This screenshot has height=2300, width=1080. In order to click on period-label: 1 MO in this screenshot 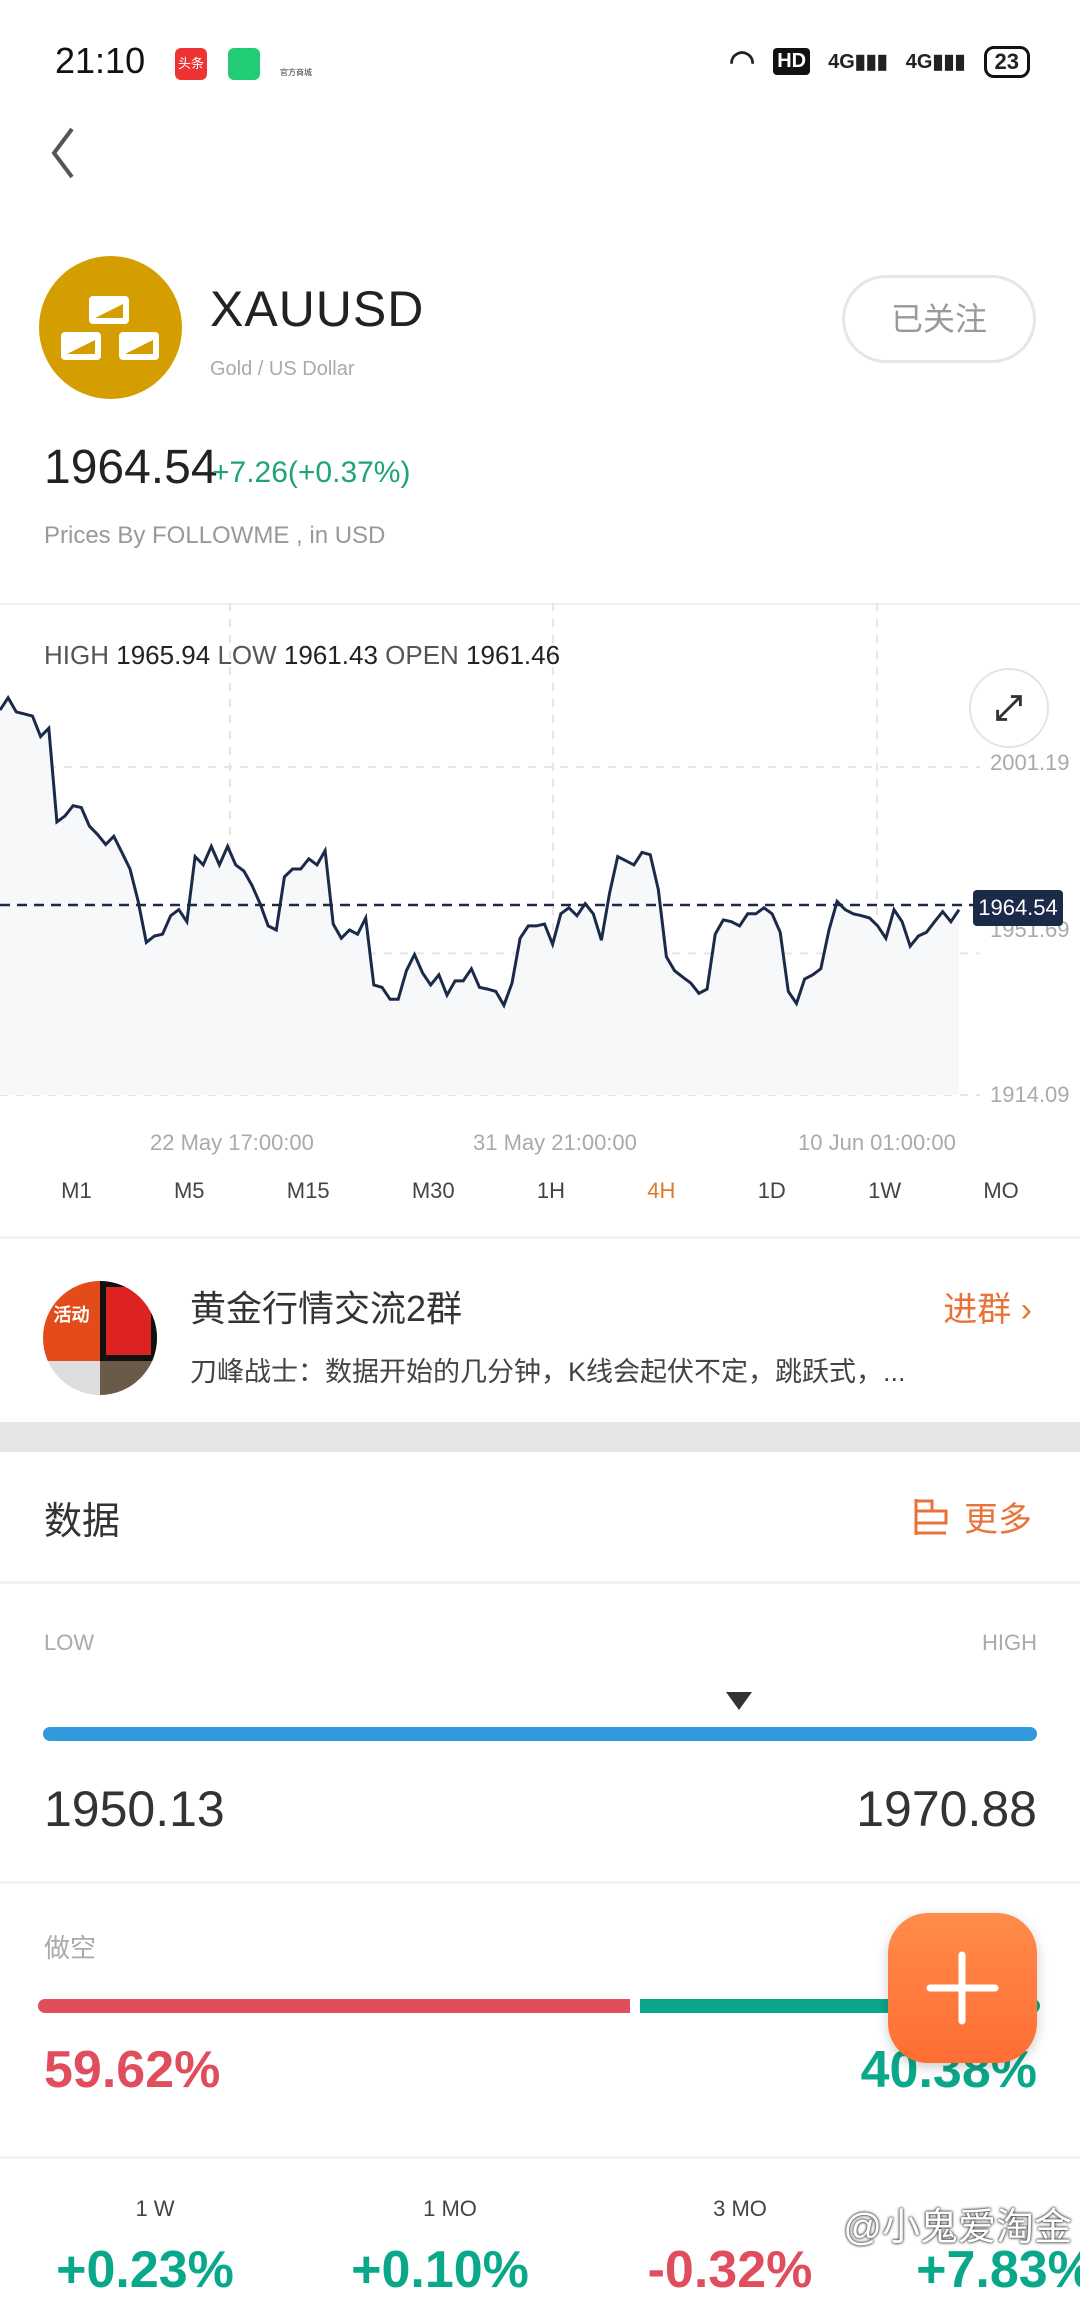, I will do `click(450, 2208)`.